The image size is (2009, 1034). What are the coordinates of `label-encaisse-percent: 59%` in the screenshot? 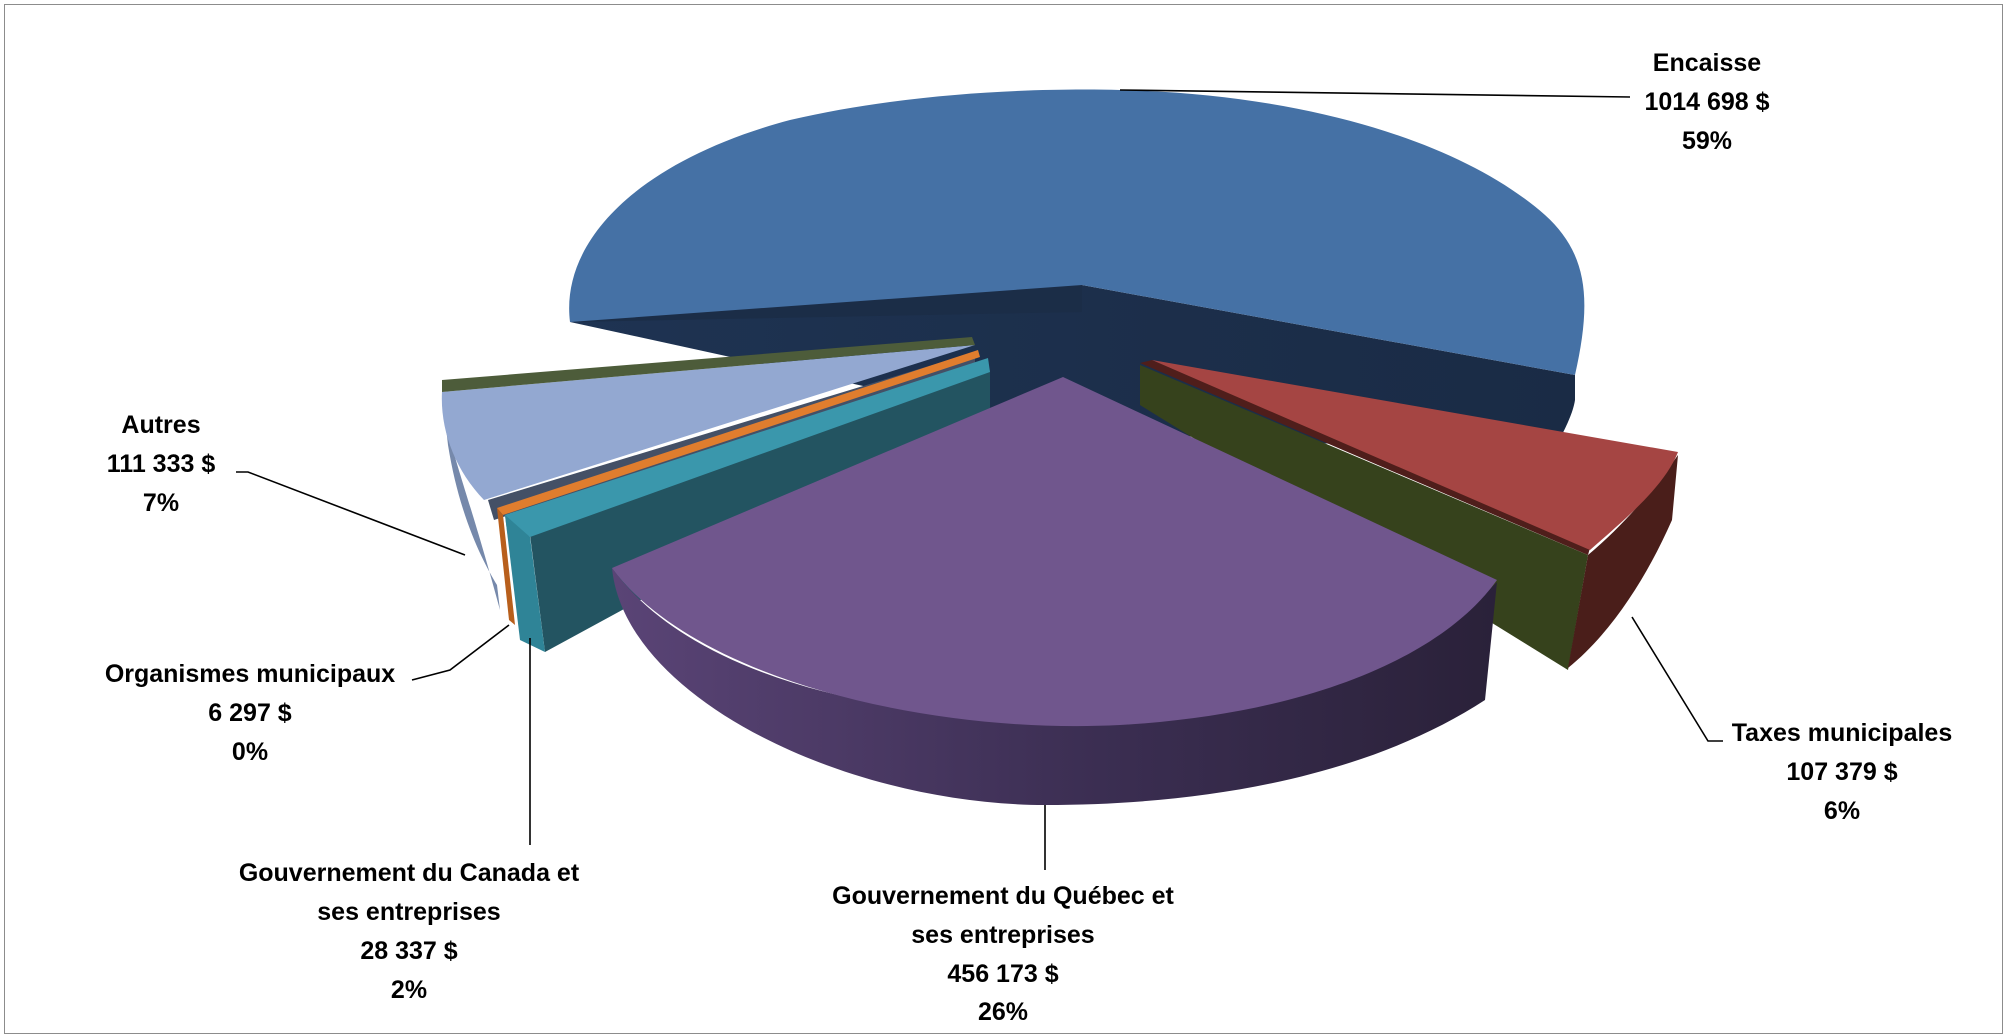 It's located at (1707, 141).